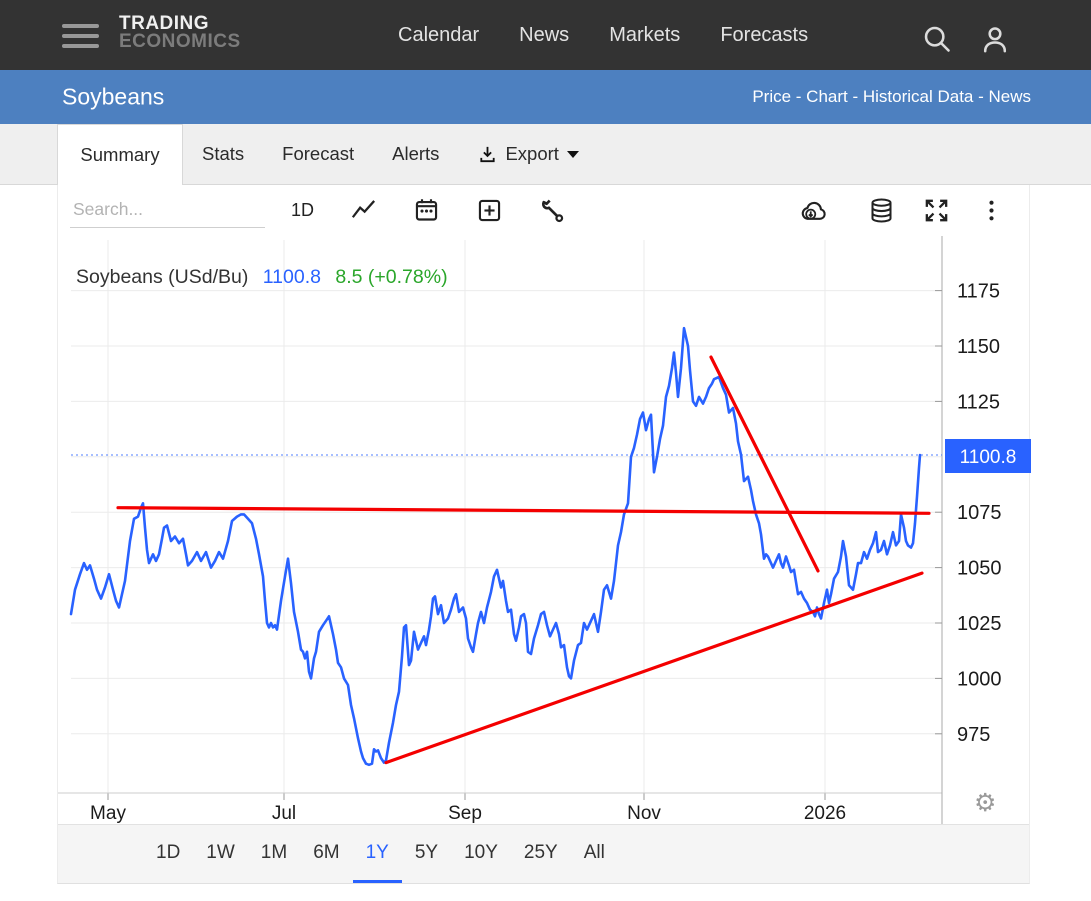  I want to click on y-tick-label: 1075, so click(979, 513).